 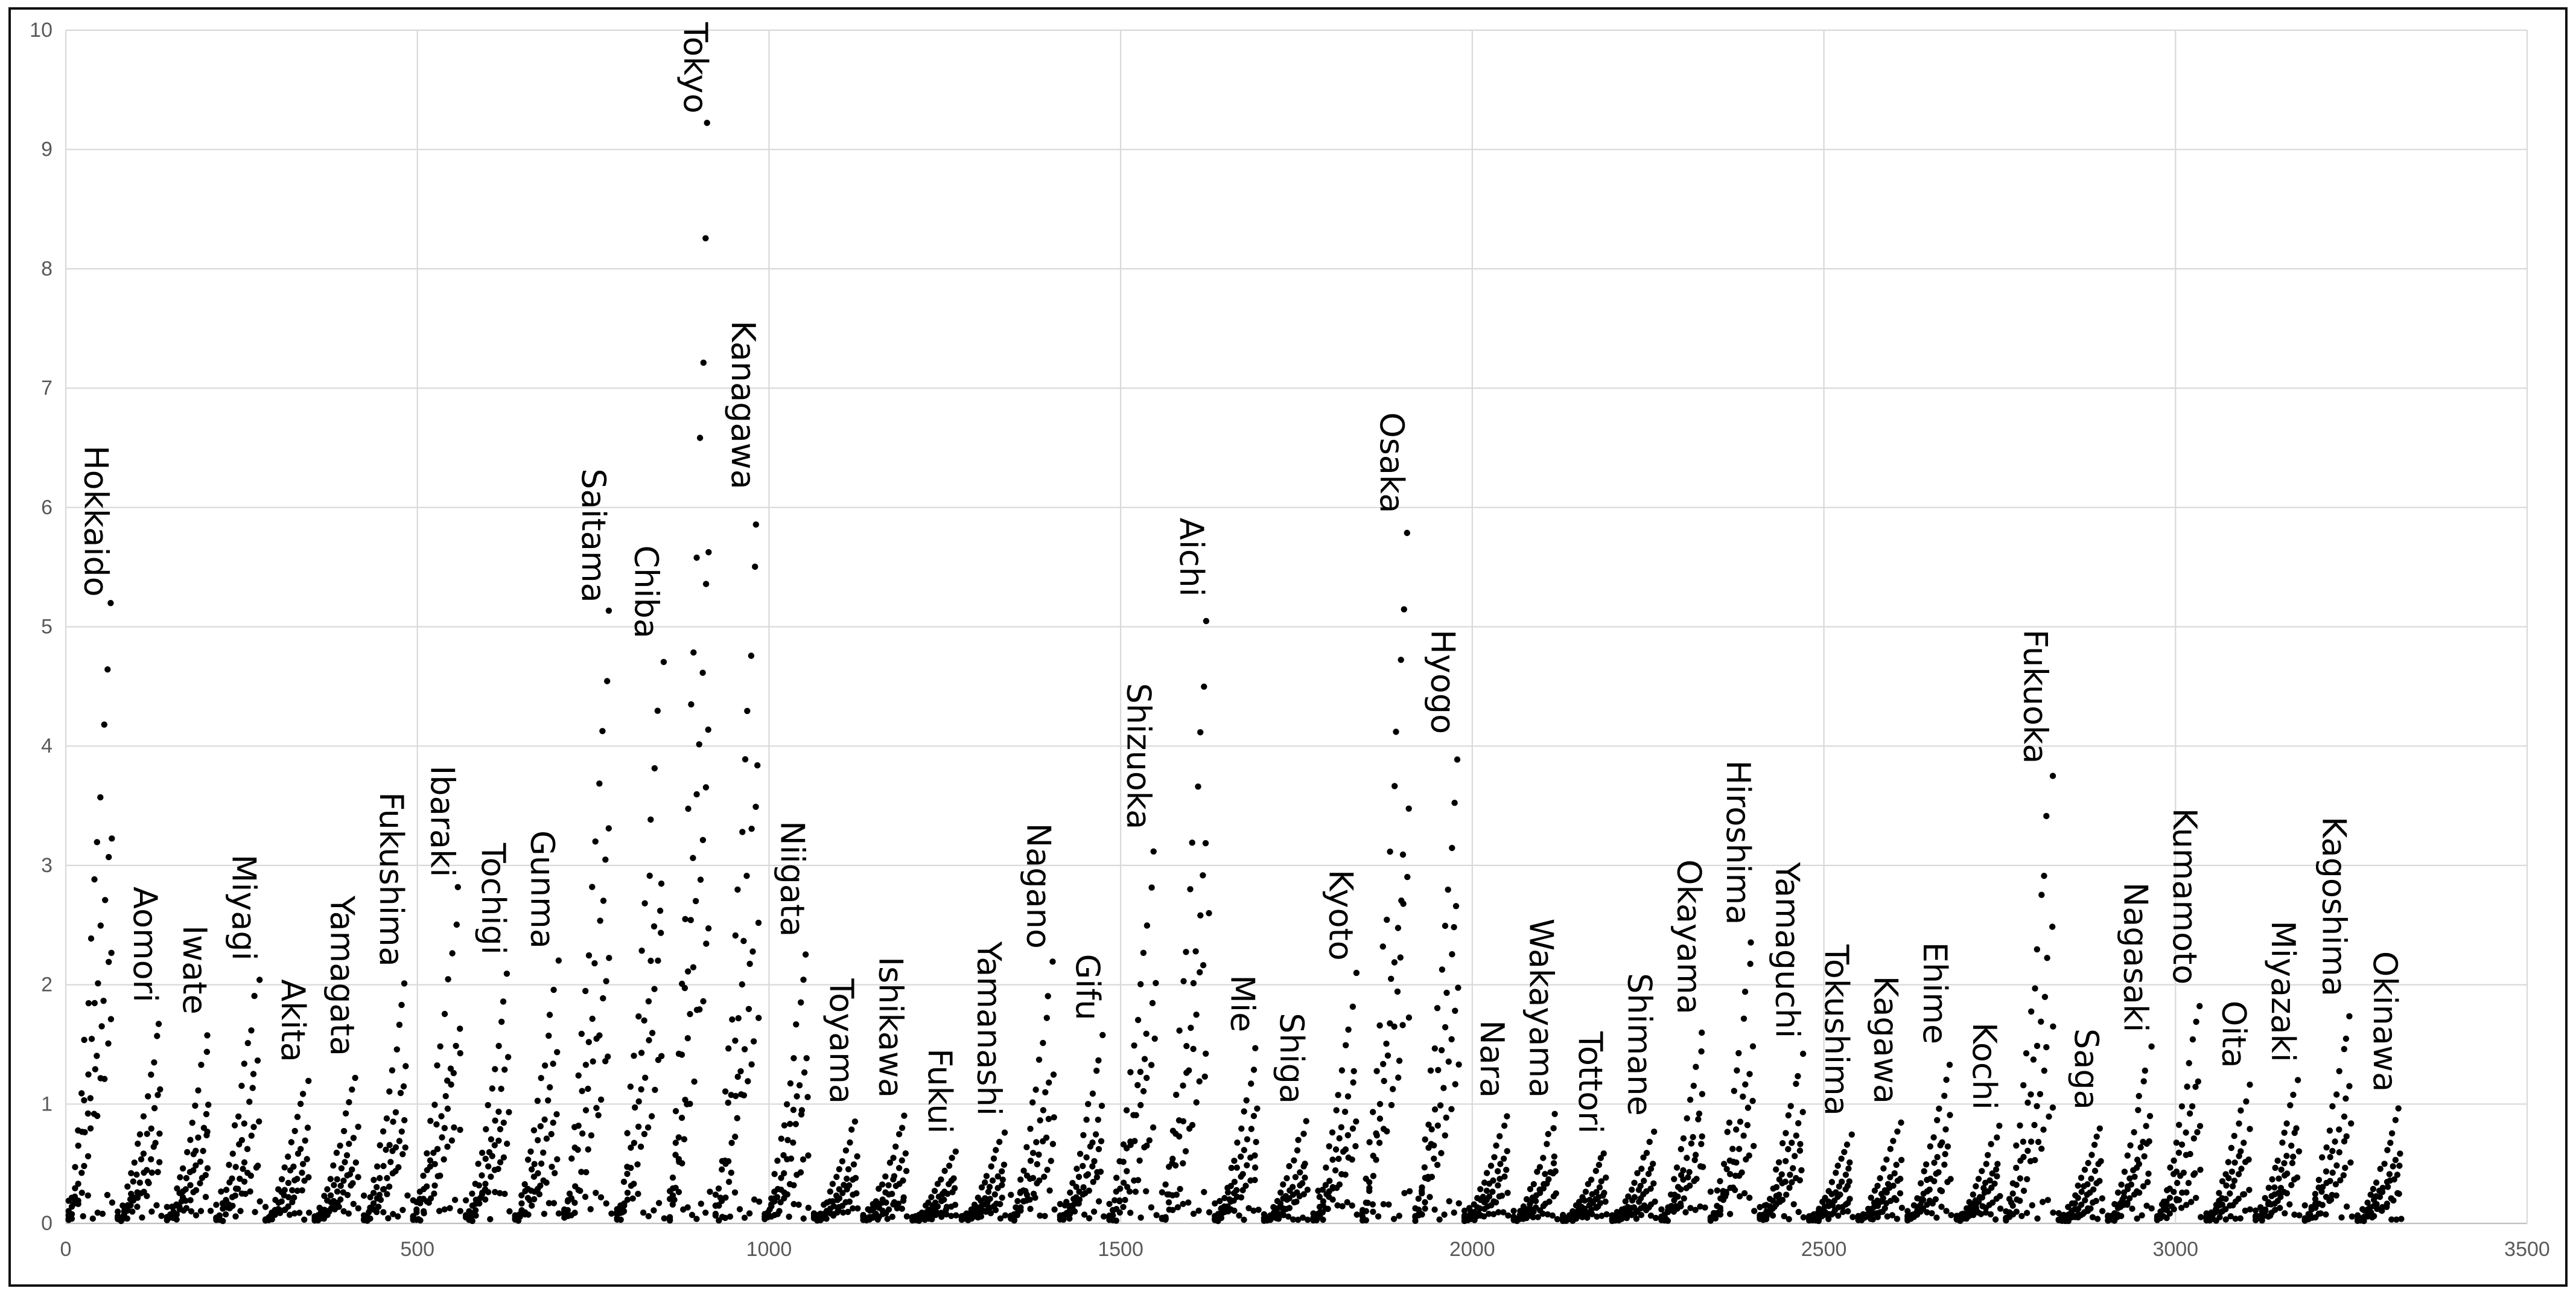 I want to click on prefecture-label: Shizuoka, so click(x=1138, y=756).